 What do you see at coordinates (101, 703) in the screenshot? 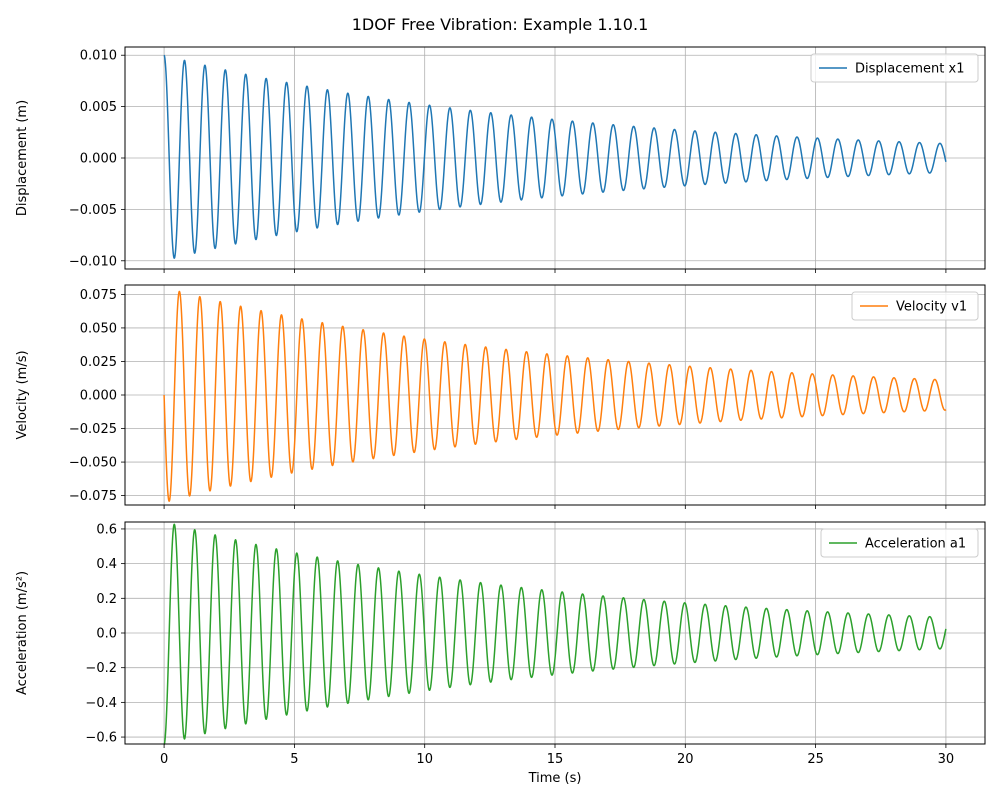
I see `y-tick-label: −0.4` at bounding box center [101, 703].